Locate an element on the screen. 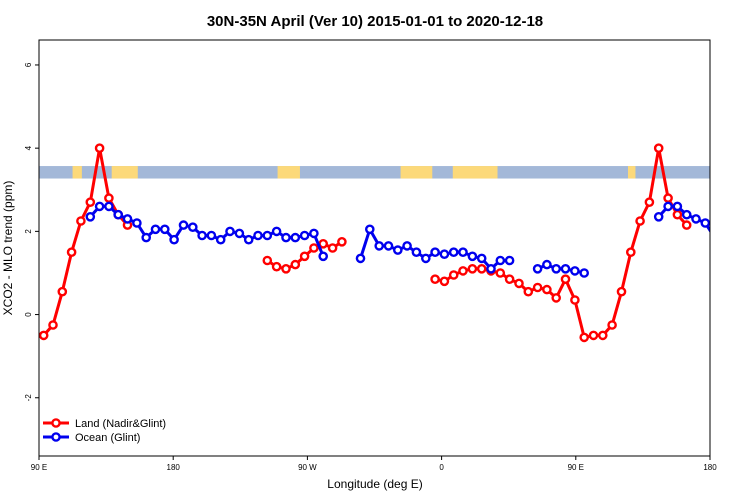  y-tick-label: 4 is located at coordinates (28, 147).